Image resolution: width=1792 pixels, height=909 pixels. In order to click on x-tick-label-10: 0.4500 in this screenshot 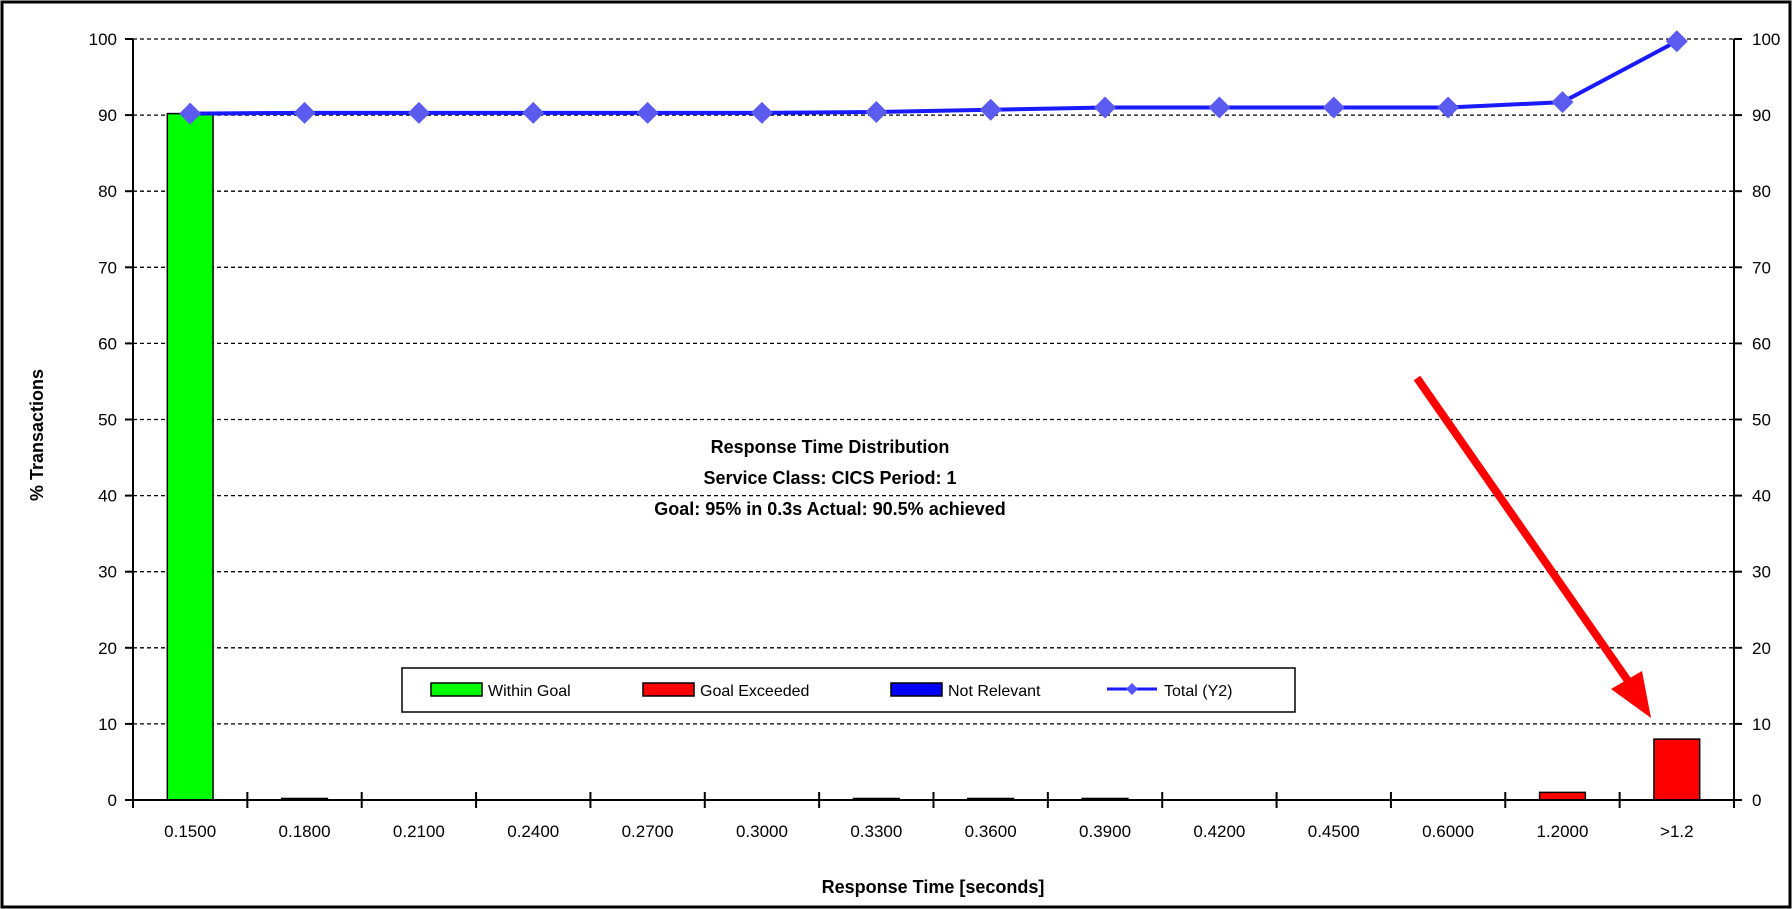, I will do `click(1334, 831)`.